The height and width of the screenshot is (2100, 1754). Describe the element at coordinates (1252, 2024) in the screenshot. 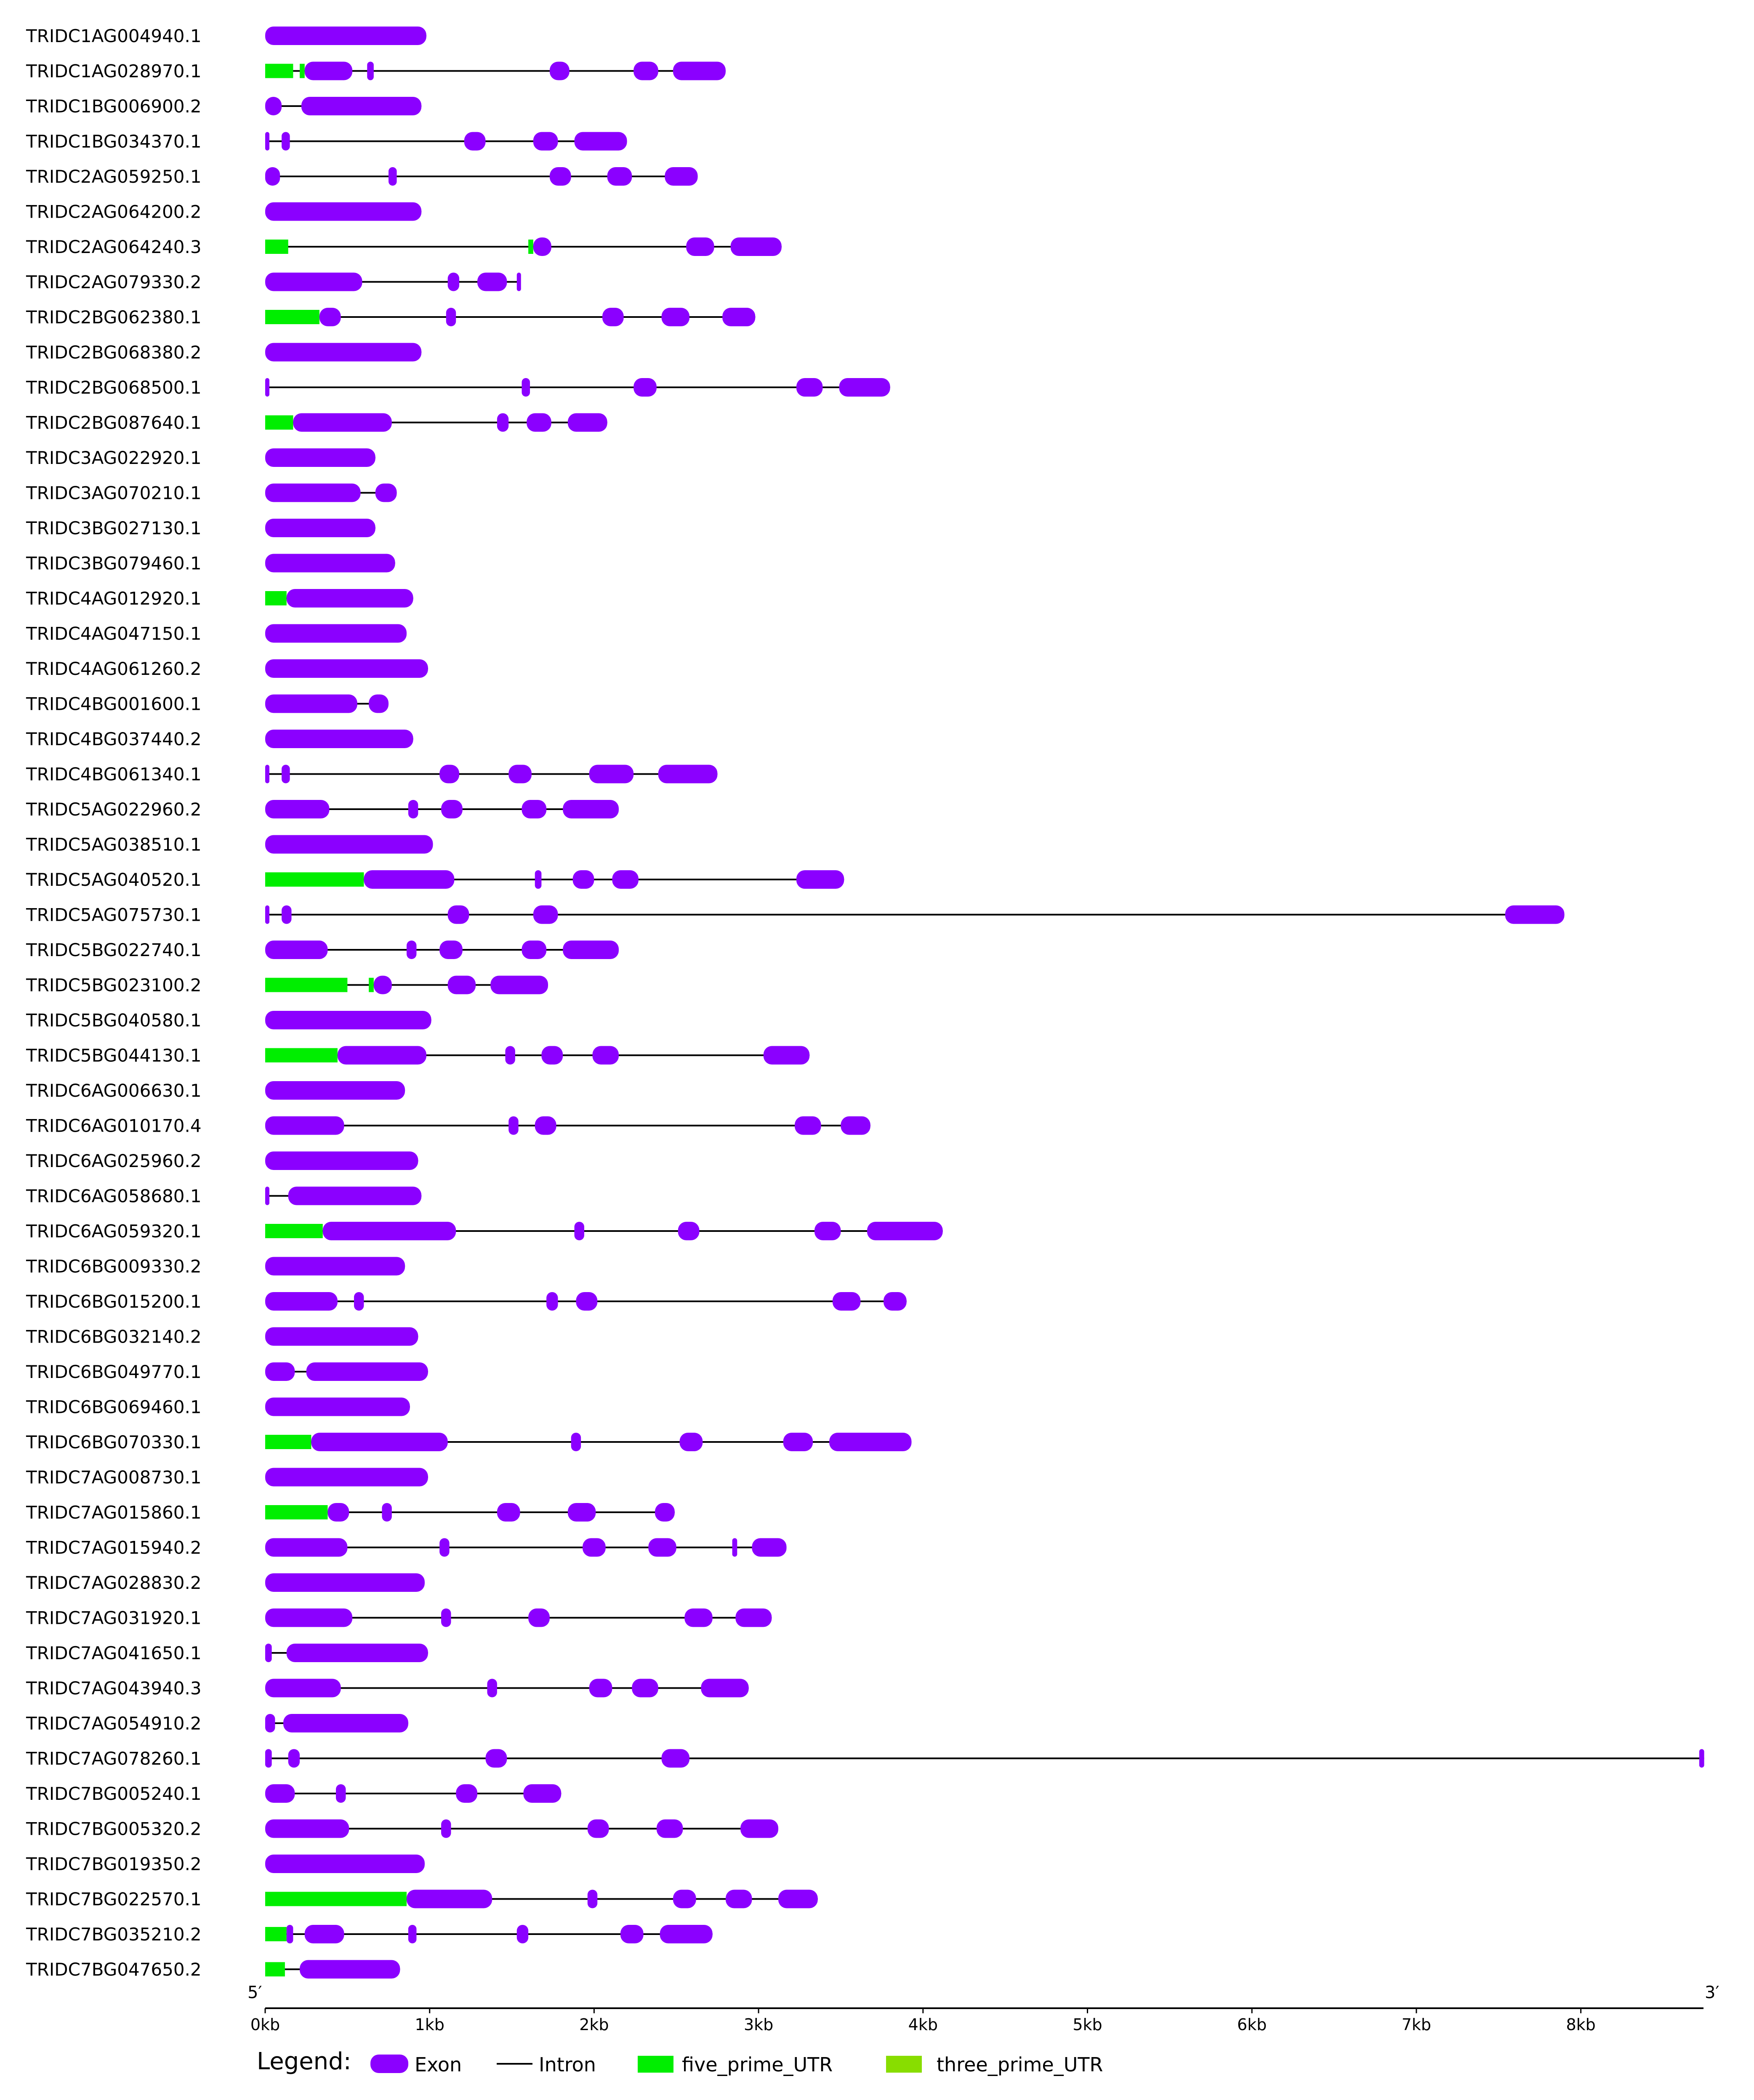

I see `axis-tick-label: 6kb` at that location.